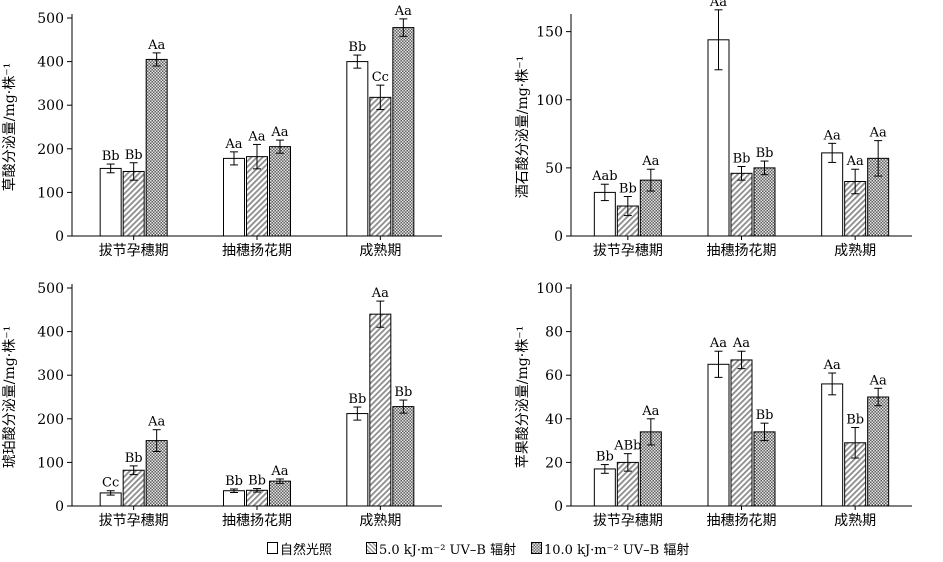 The height and width of the screenshot is (562, 943). I want to click on y-axis-label: 苹果酸分泌量/mg·株⁻¹, so click(523, 397).